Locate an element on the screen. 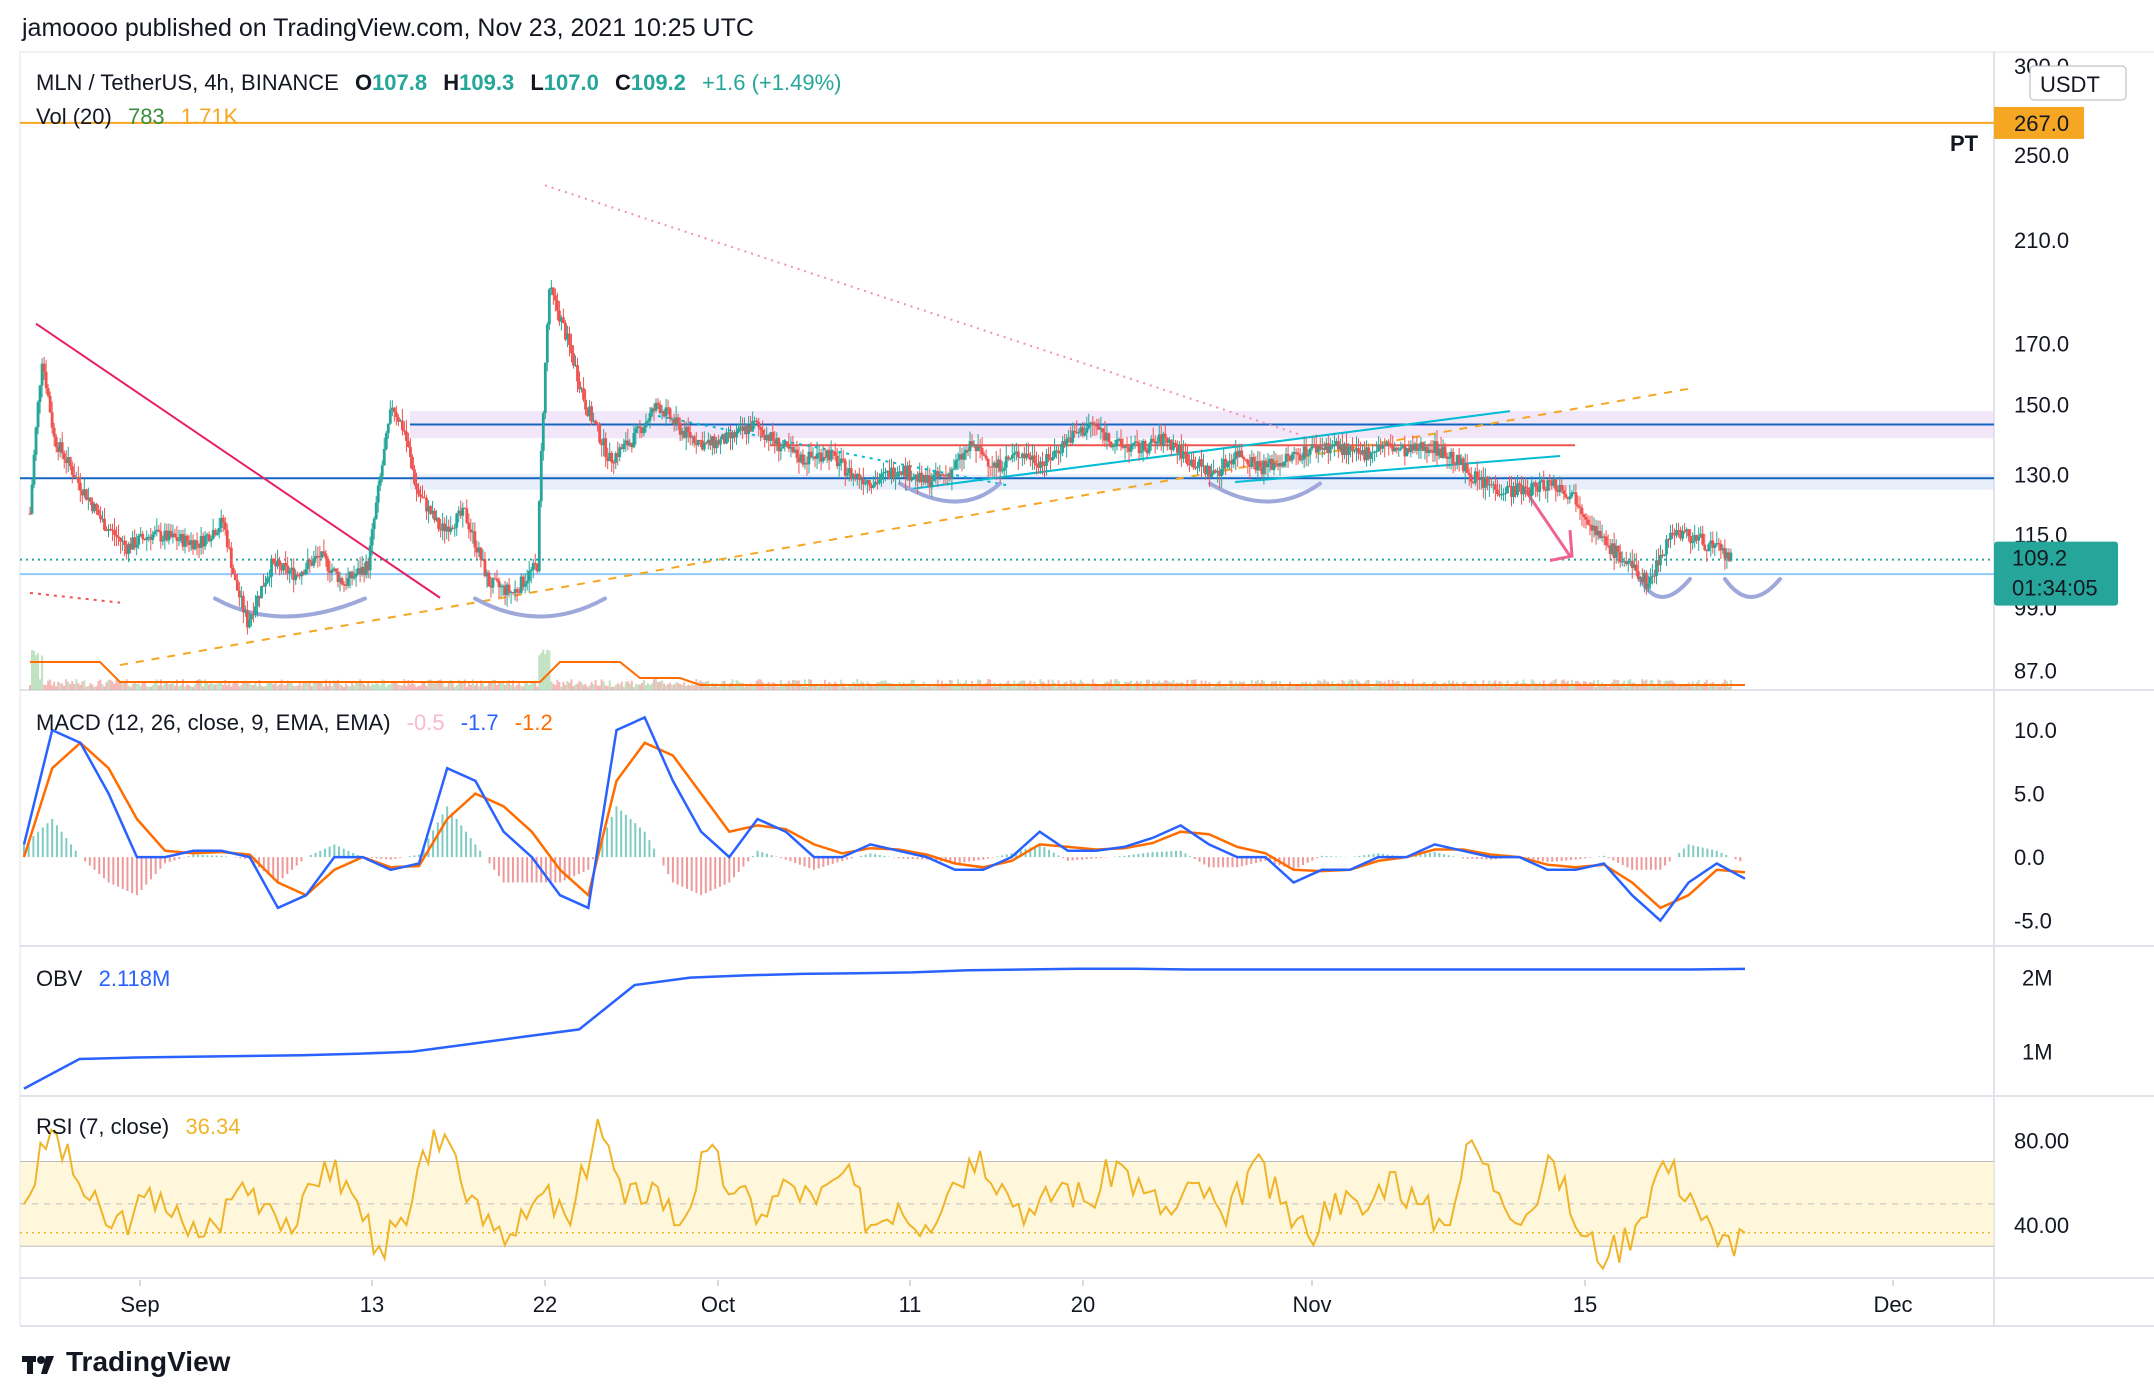 Image resolution: width=2154 pixels, height=1396 pixels. symbol-label: MLN / TetherUS, 4h, BINANCE is located at coordinates (187, 82).